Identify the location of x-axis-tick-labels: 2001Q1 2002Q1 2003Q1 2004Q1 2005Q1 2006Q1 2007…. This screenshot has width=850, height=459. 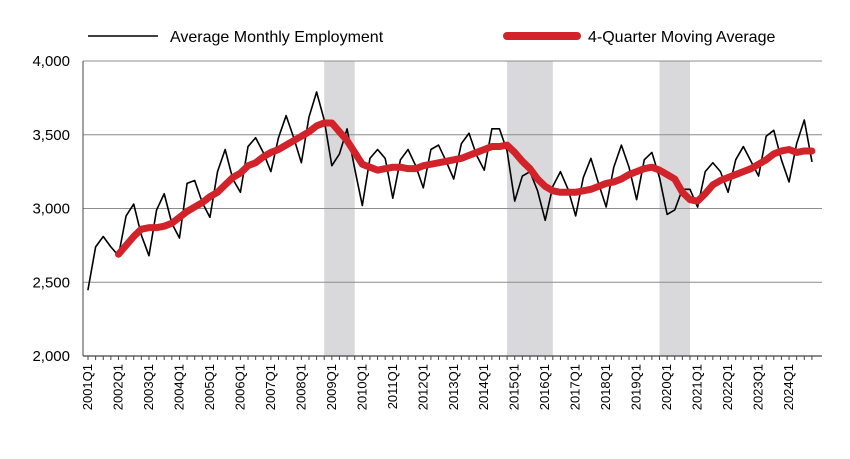
(438, 387).